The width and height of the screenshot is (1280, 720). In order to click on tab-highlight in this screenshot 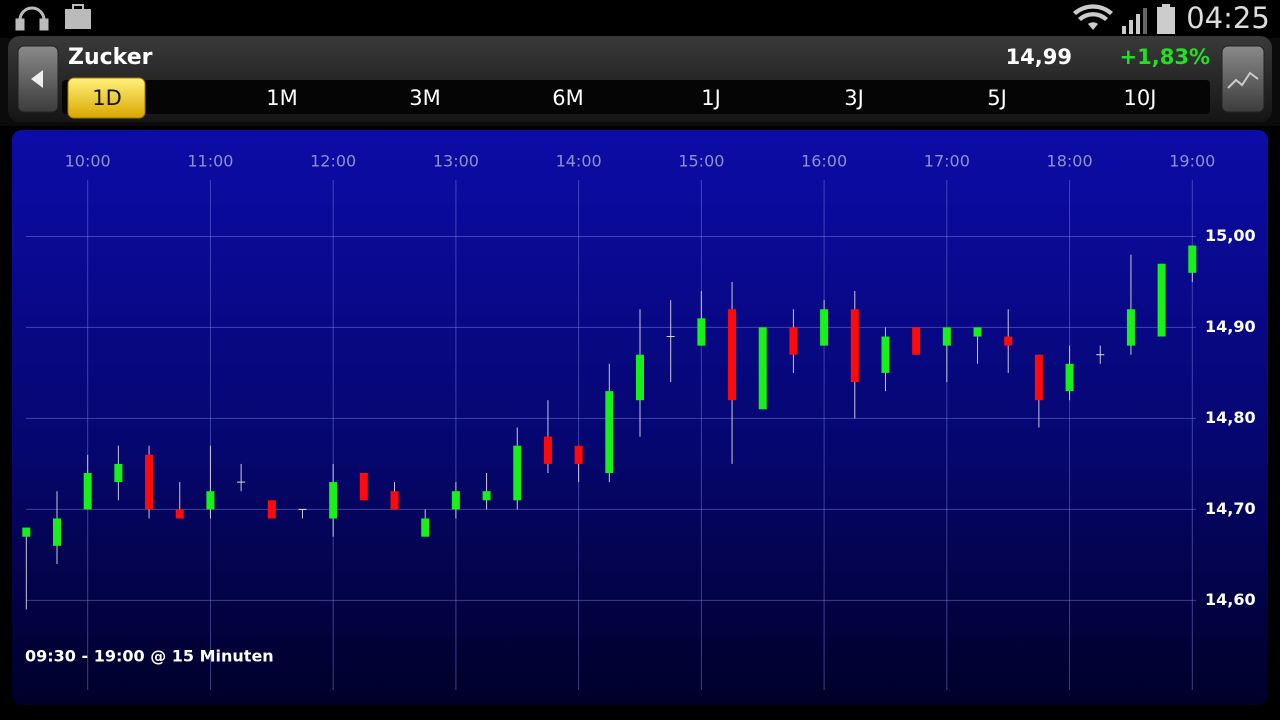, I will do `click(106, 98)`.